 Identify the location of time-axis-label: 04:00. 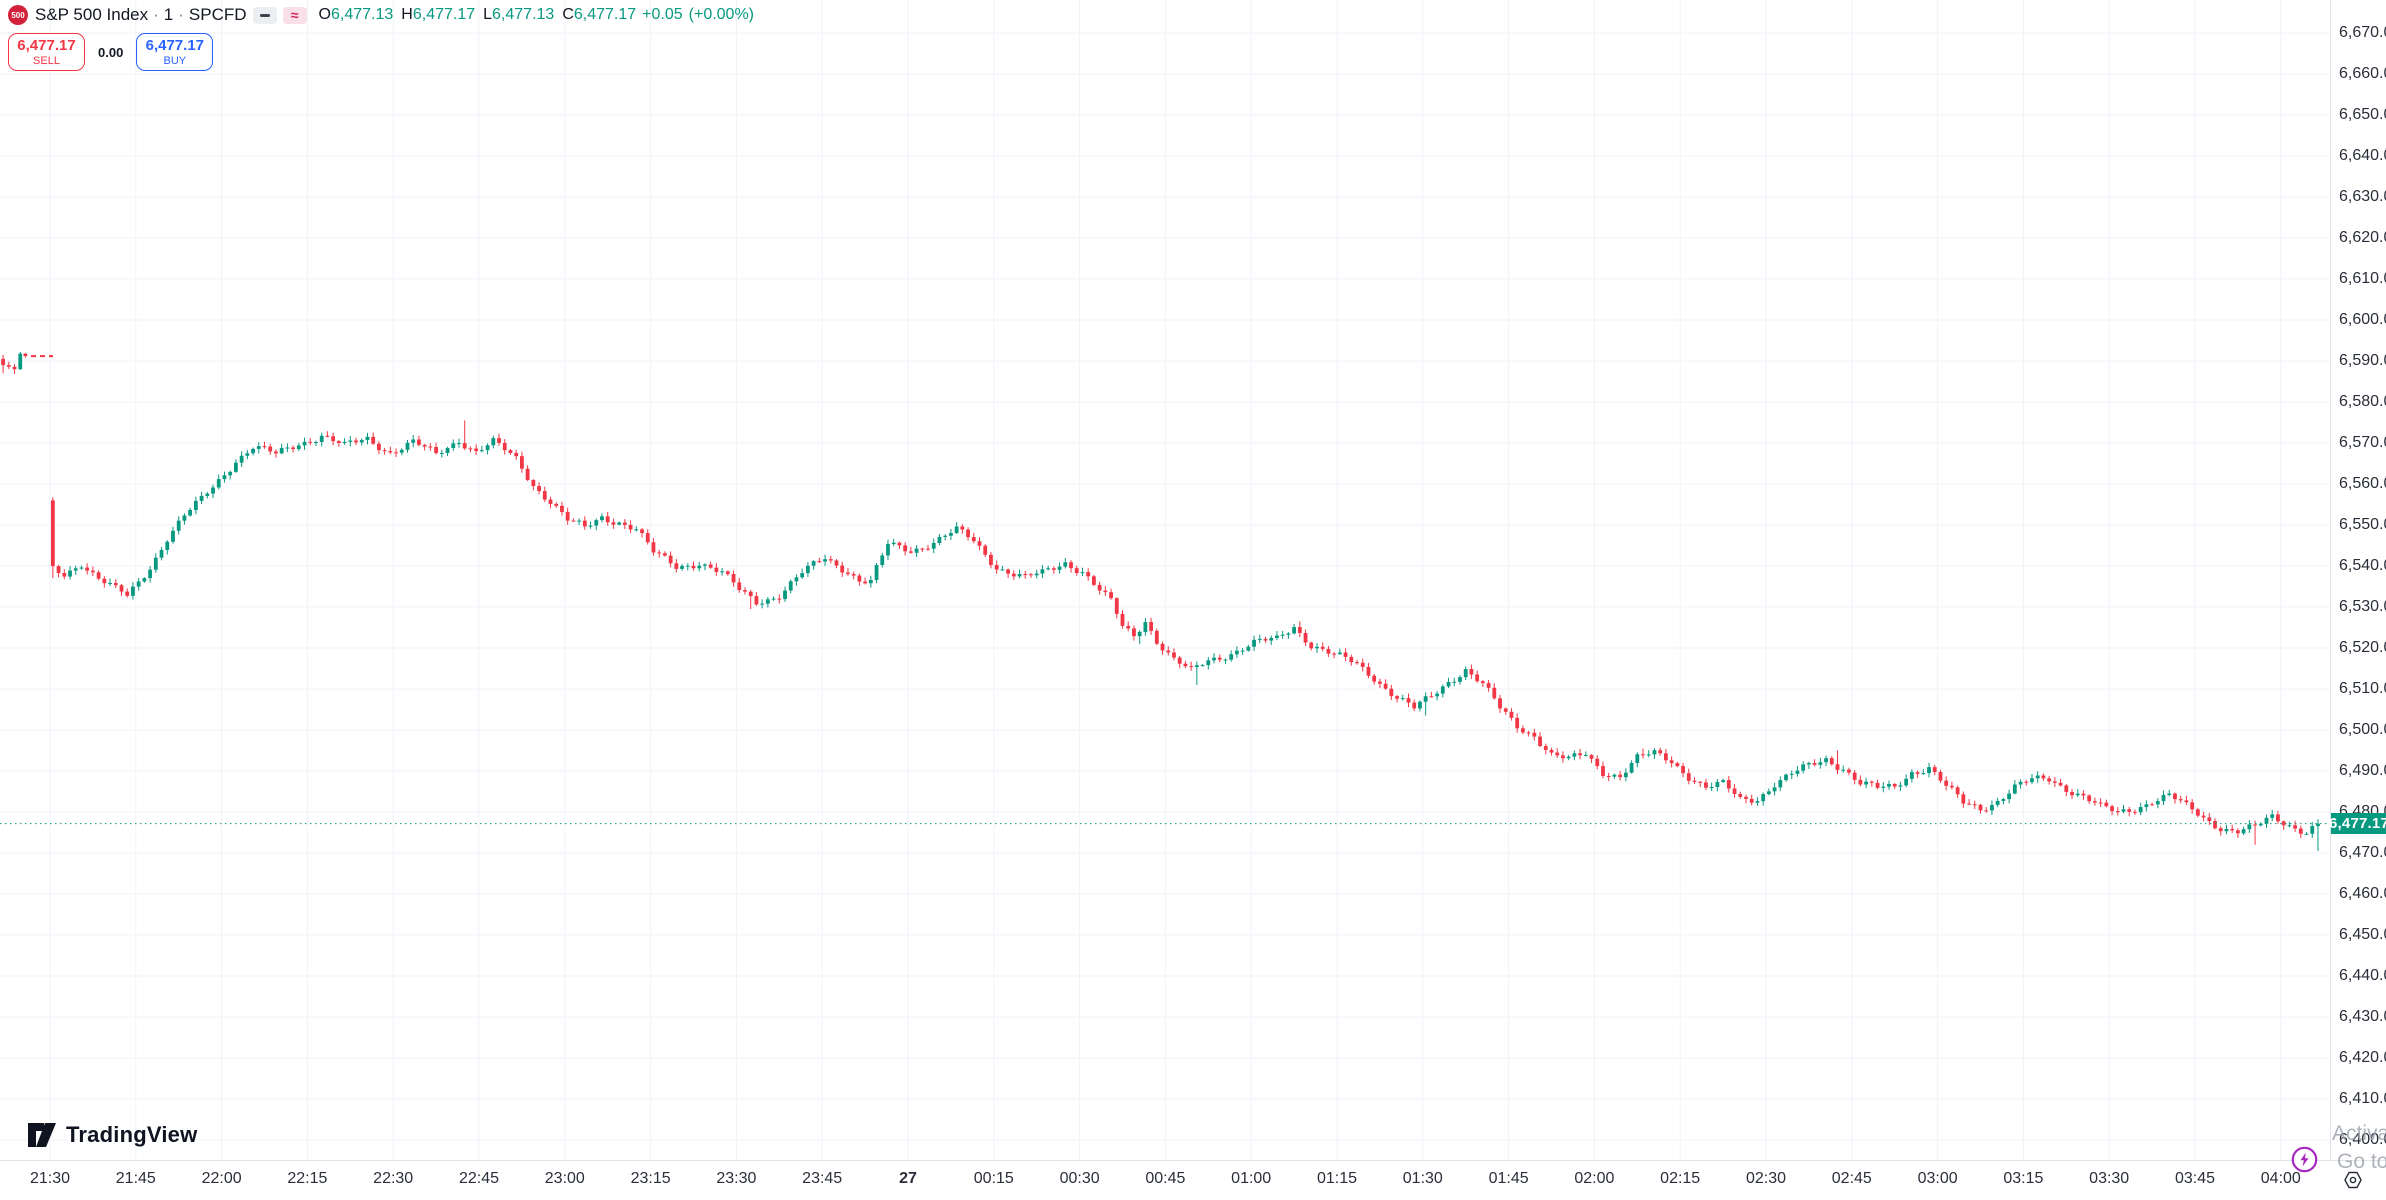
(2280, 1178).